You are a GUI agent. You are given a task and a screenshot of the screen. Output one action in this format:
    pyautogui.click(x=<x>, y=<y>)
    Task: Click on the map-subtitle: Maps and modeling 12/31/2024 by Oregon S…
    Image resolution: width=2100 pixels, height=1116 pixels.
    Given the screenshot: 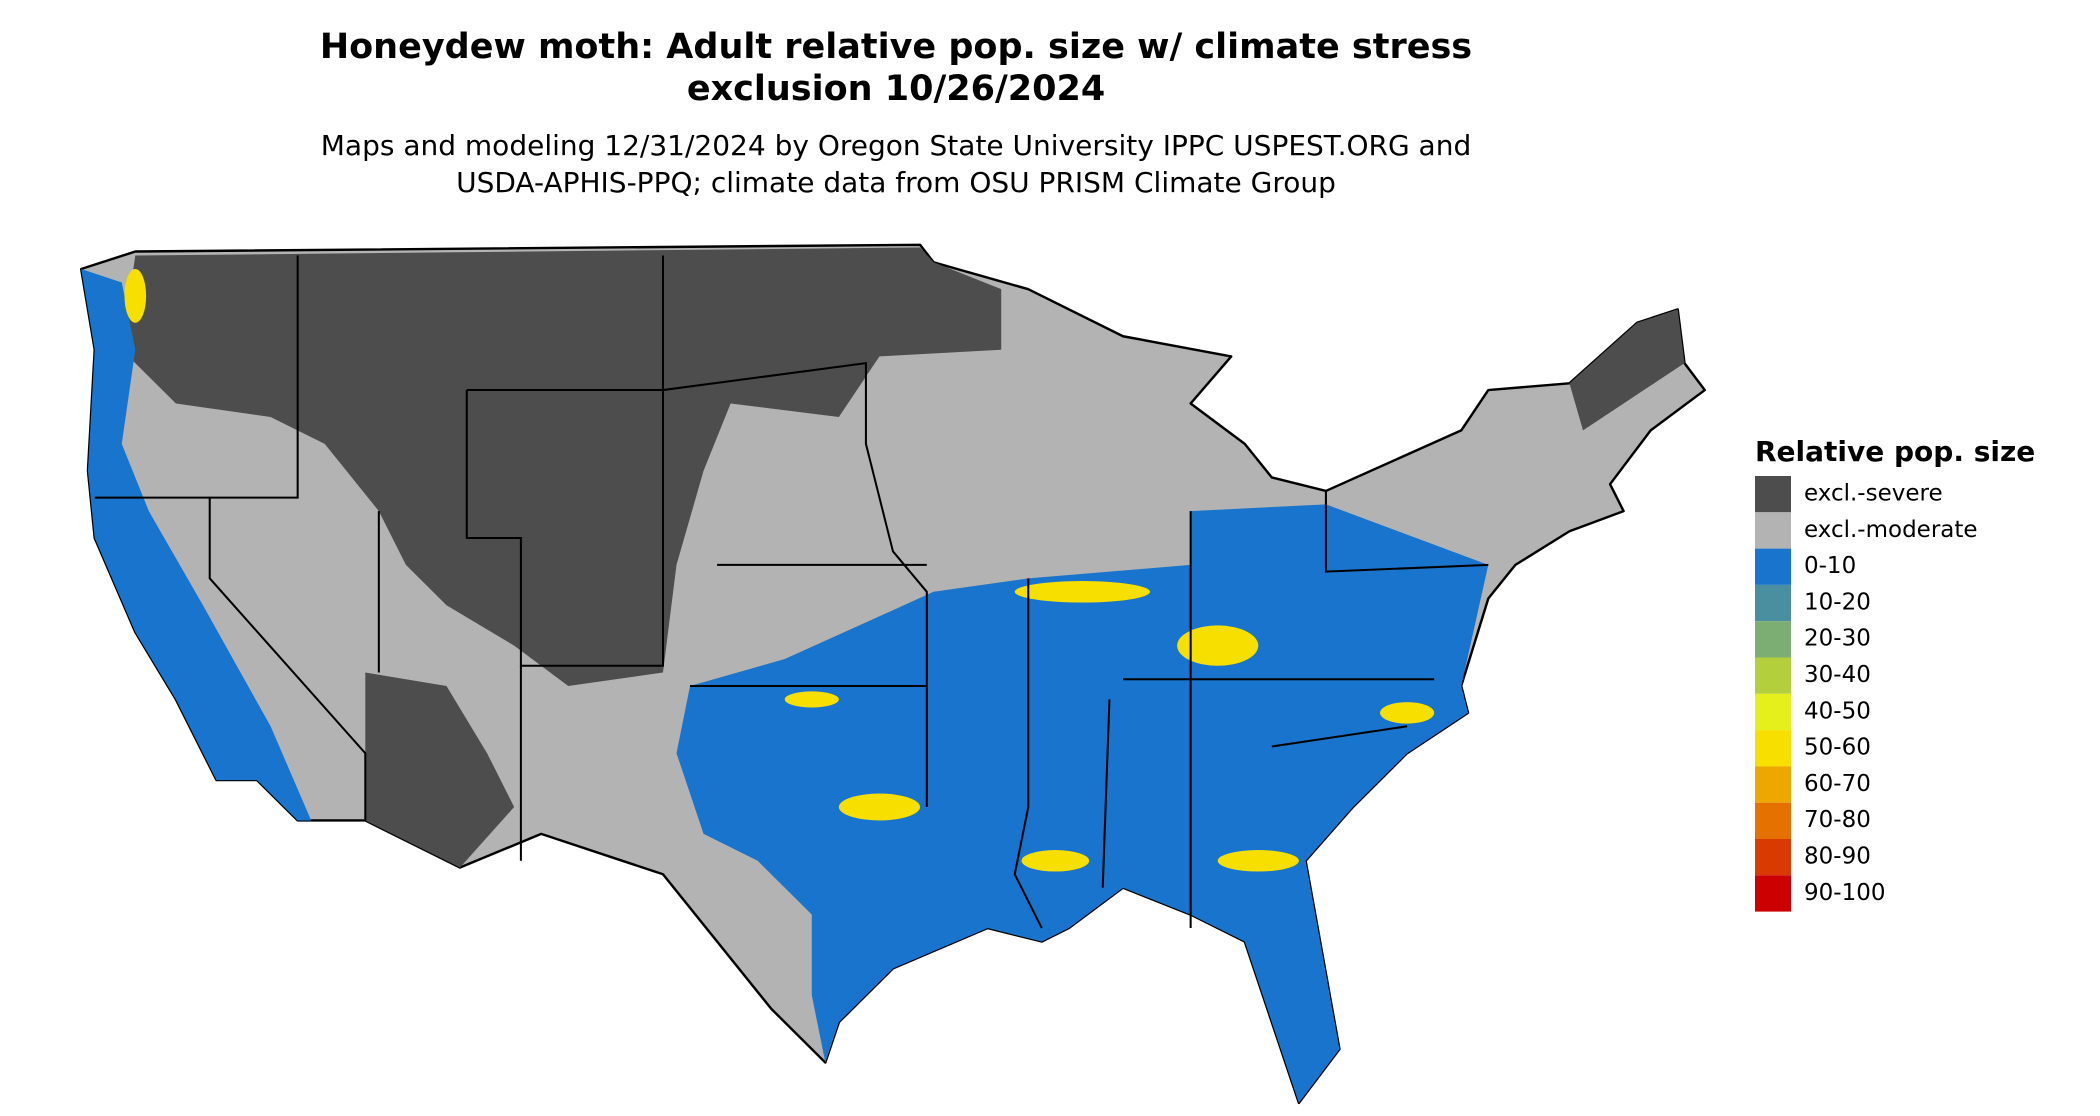 What is the action you would take?
    pyautogui.click(x=896, y=164)
    